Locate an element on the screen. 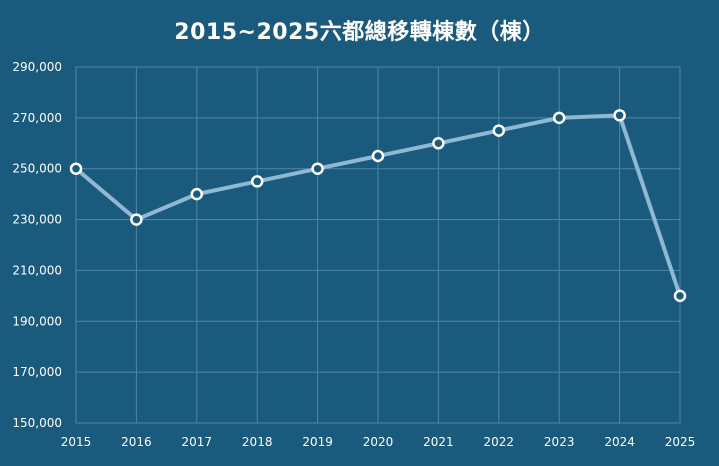 Image resolution: width=719 pixels, height=466 pixels. y-tick-label: 150,000 is located at coordinates (37, 423).